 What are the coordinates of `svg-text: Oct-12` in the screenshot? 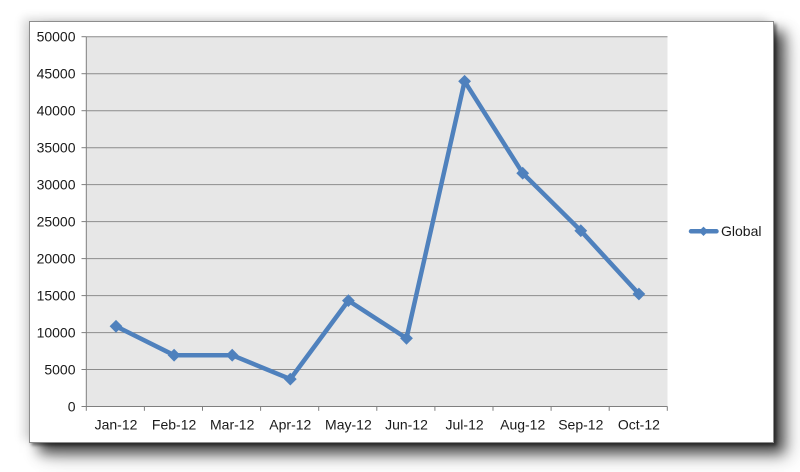 It's located at (639, 425).